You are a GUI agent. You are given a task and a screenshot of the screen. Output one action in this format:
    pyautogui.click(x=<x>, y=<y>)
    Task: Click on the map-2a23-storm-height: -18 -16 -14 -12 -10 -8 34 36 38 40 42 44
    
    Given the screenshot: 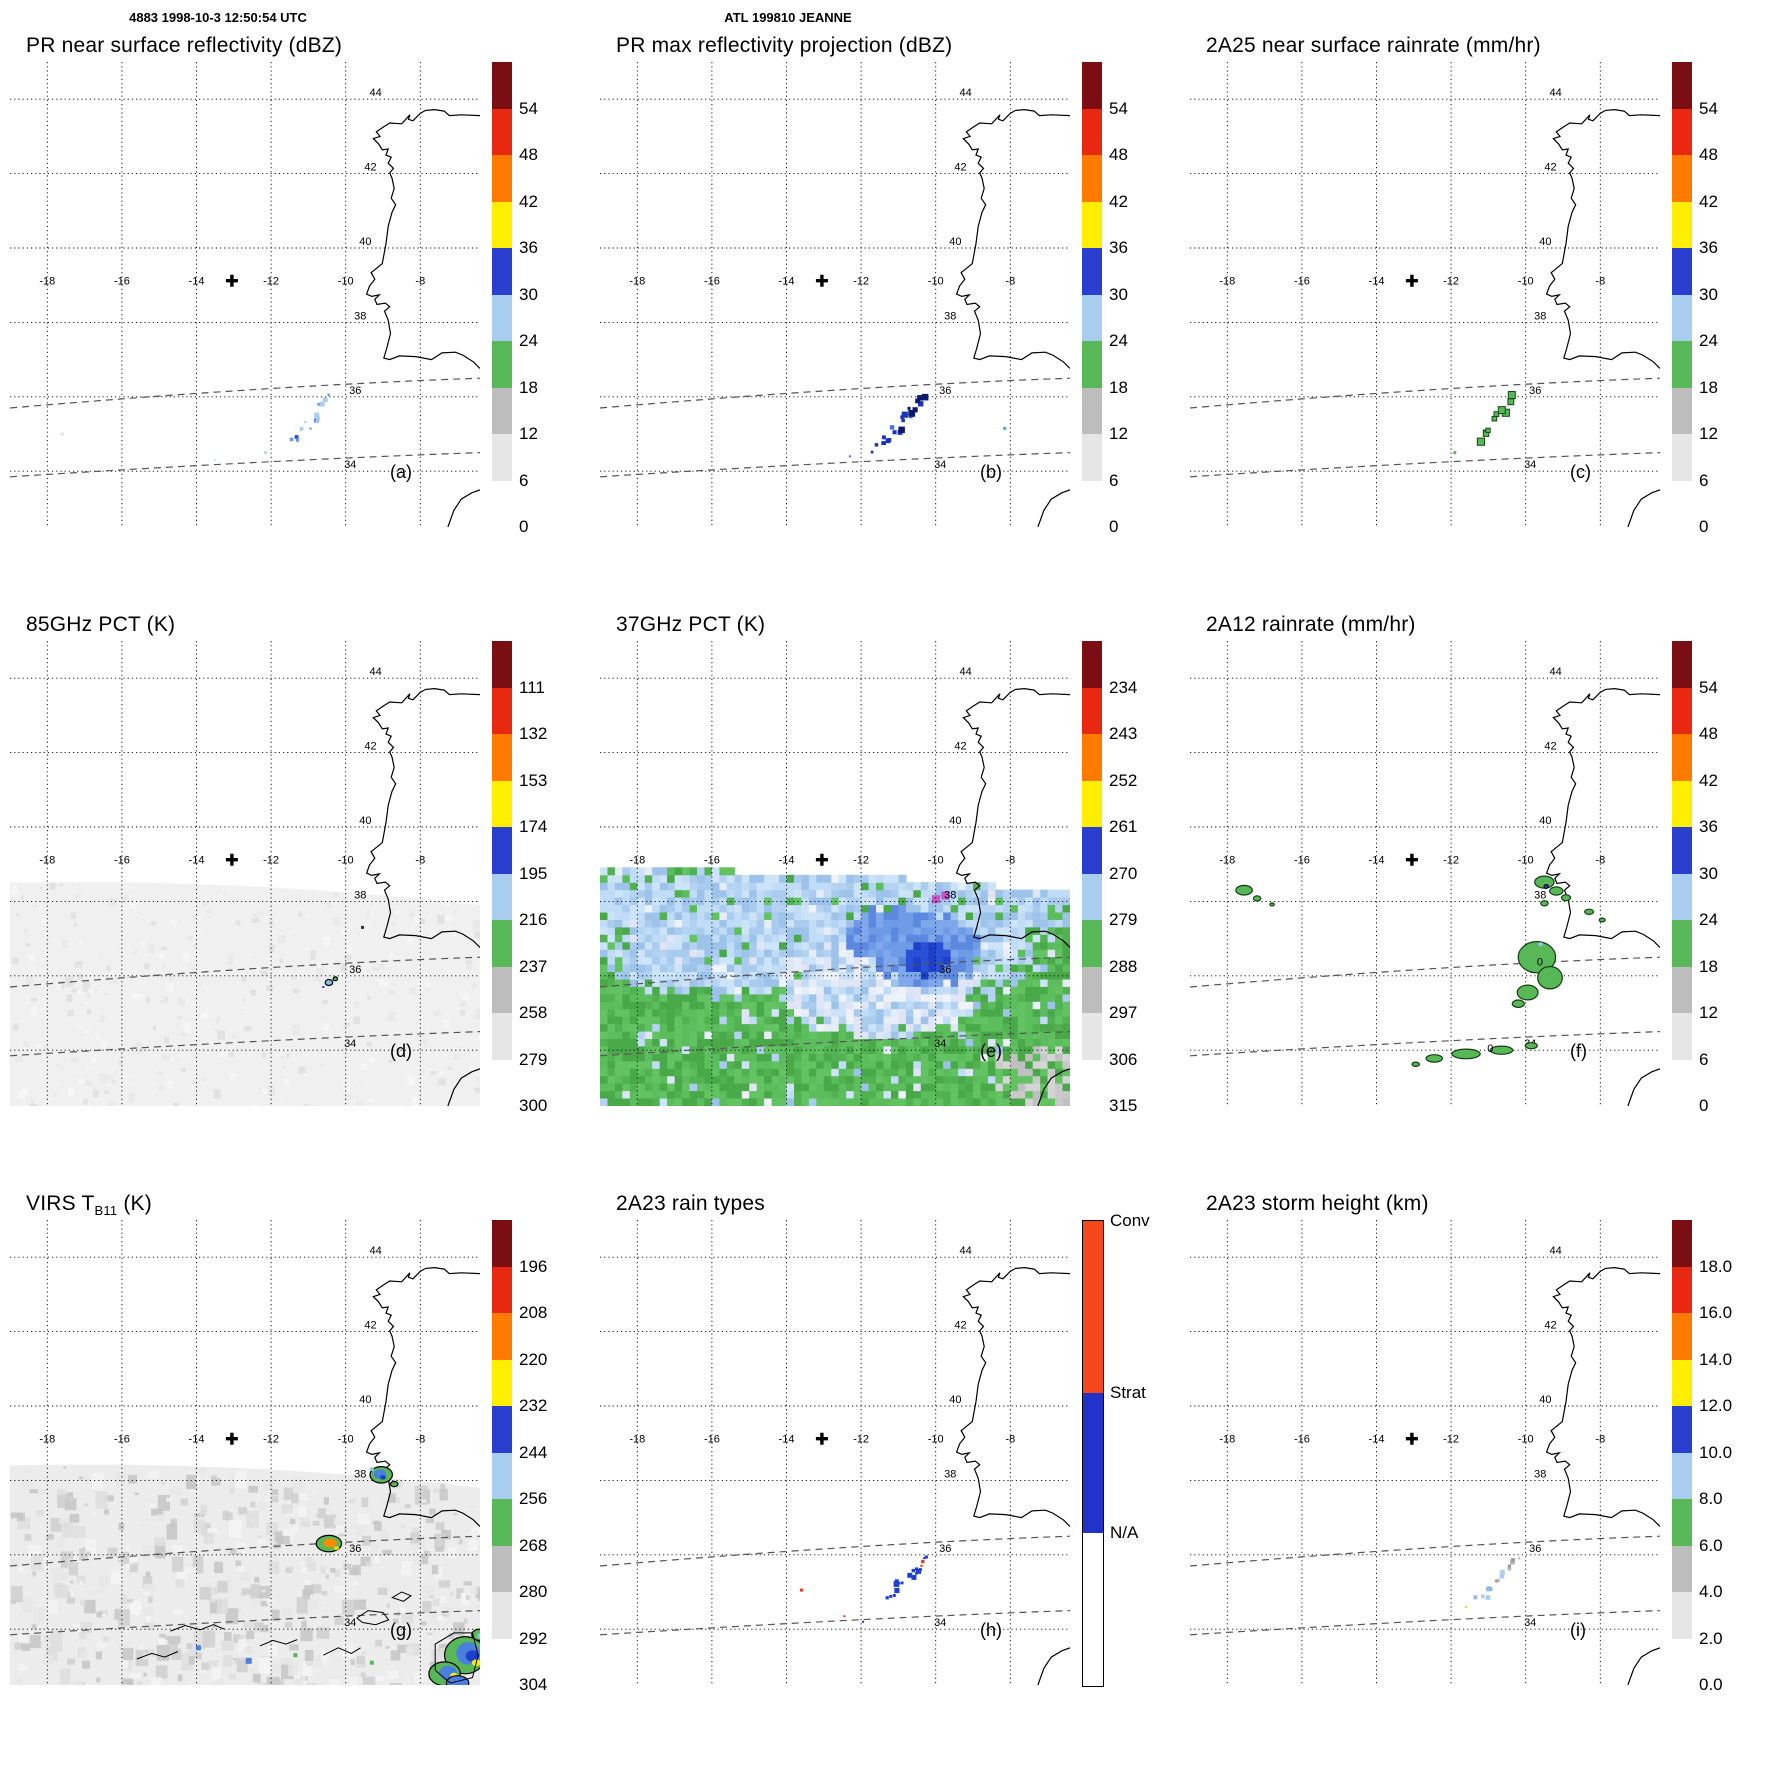 What is the action you would take?
    pyautogui.click(x=1425, y=1452)
    